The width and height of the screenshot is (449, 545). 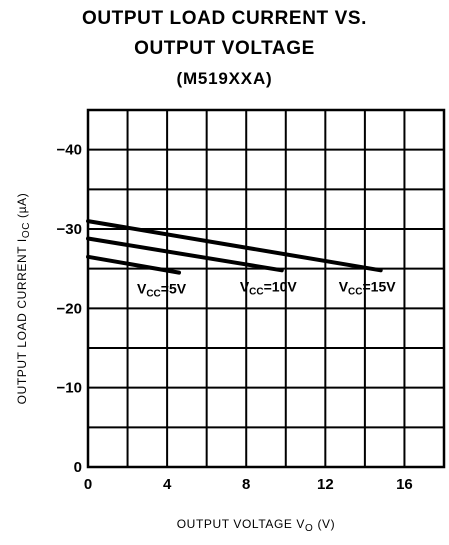 I want to click on x-axis-label-sub: O, so click(x=309, y=528).